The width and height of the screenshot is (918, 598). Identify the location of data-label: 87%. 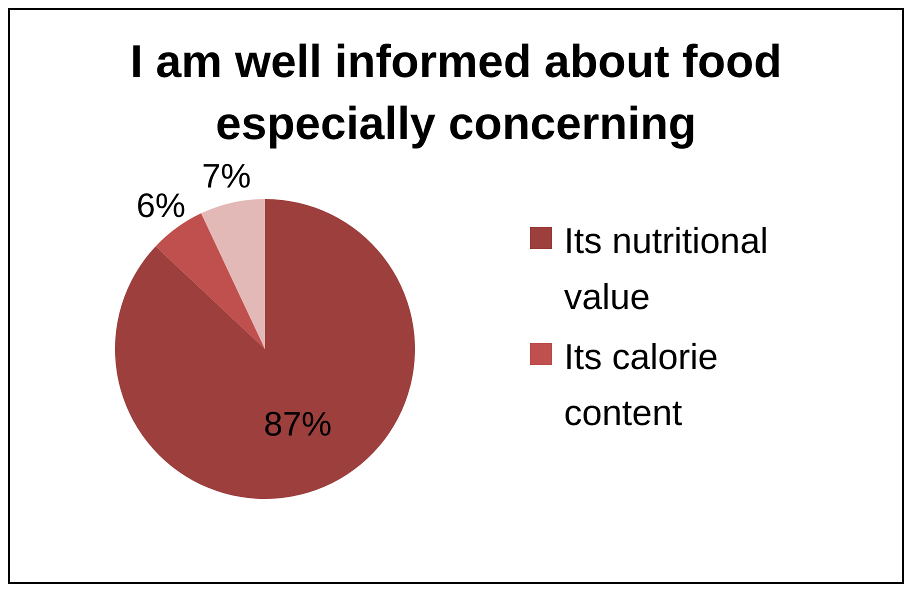
(298, 425).